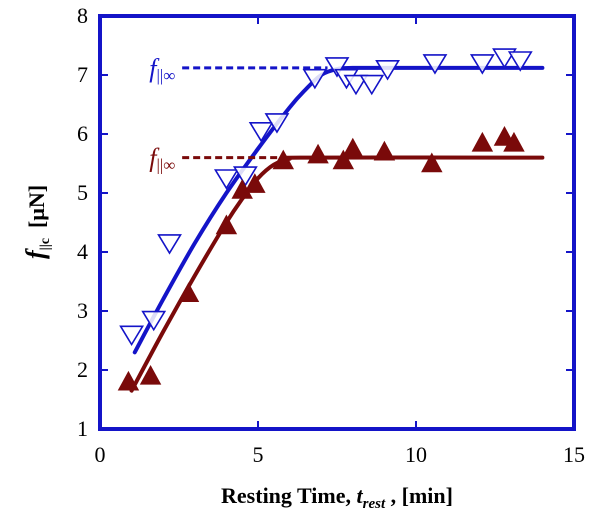  Describe the element at coordinates (374, 502) in the screenshot. I see `x-axis-label-sub: rest` at that location.